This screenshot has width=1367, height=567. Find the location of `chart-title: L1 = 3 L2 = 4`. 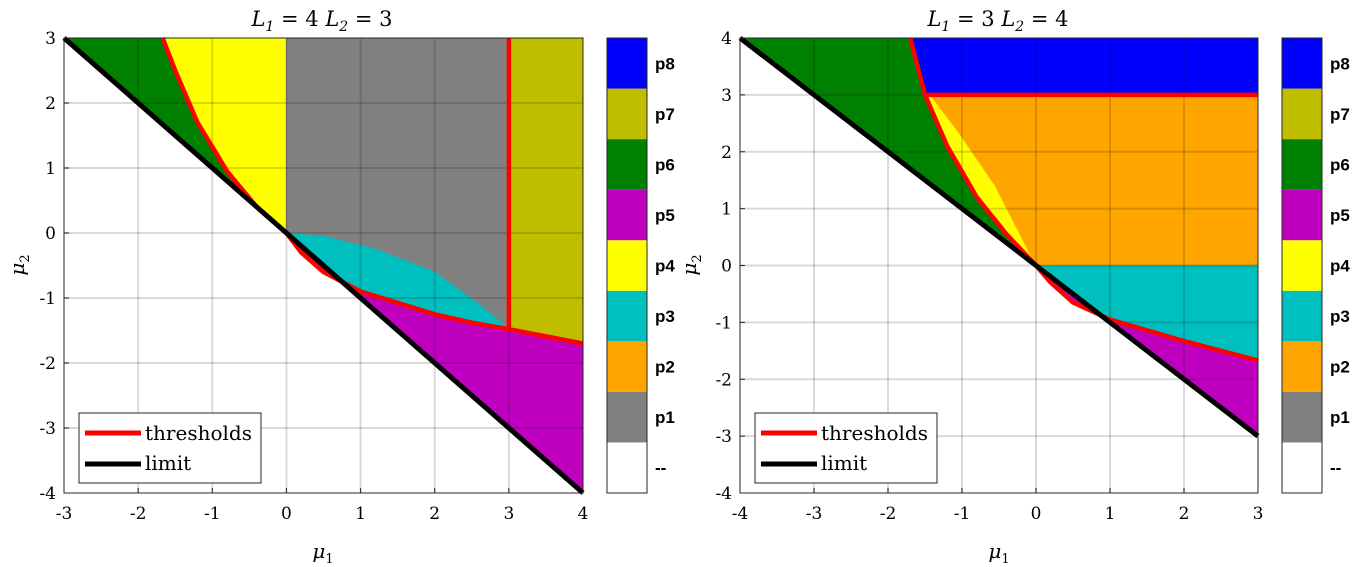

chart-title: L1 = 3 L2 = 4 is located at coordinates (997, 21).